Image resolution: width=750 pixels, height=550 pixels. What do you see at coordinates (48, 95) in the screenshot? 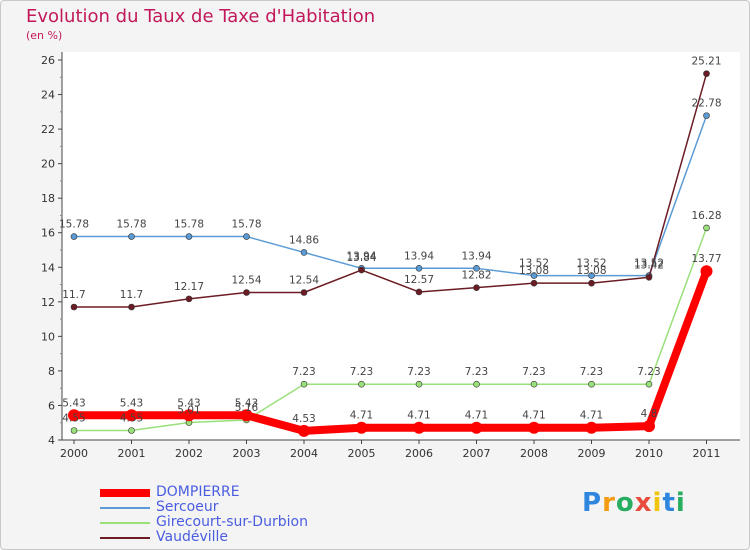
I see `y-tick-label: 24` at bounding box center [48, 95].